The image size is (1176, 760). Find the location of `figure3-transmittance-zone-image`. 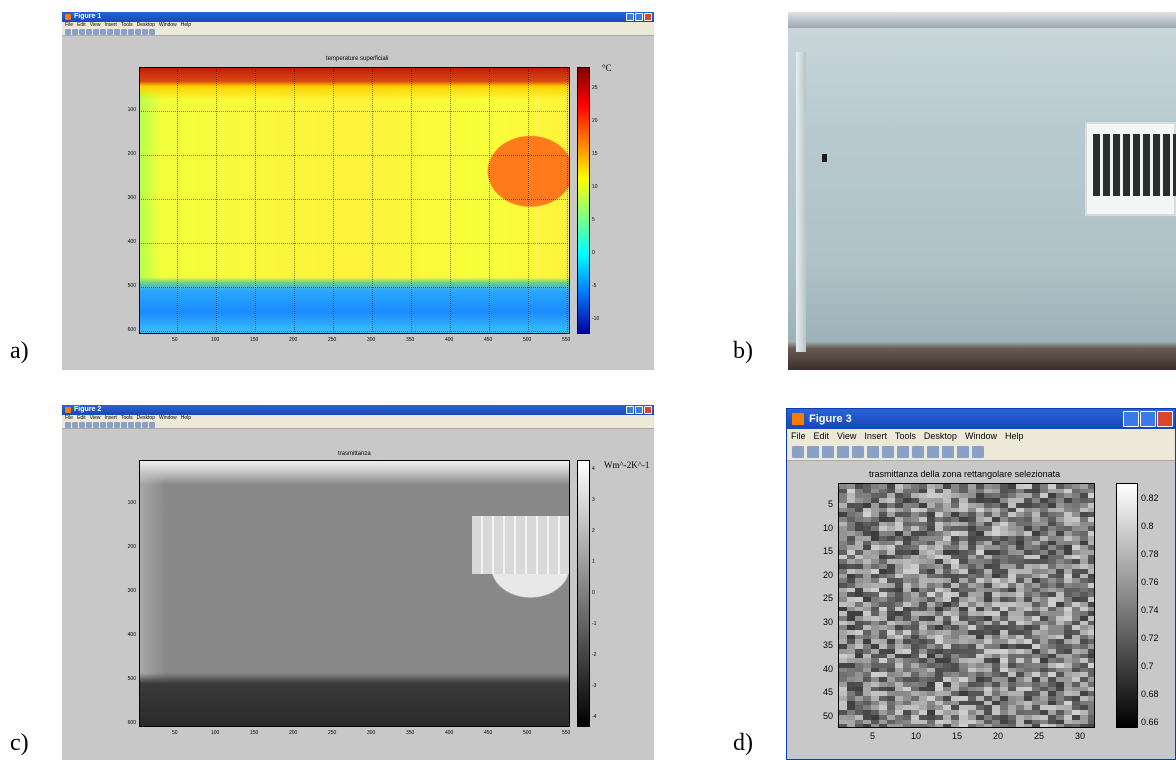

figure3-transmittance-zone-image is located at coordinates (966, 605).